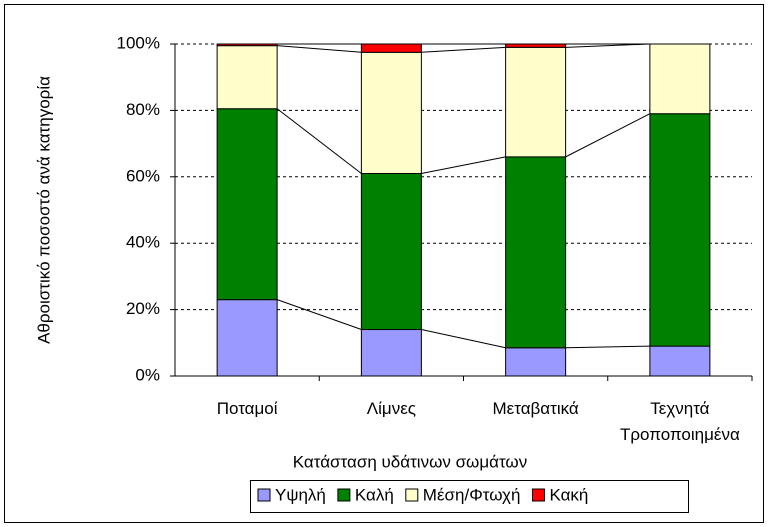 The width and height of the screenshot is (768, 527). What do you see at coordinates (43, 210) in the screenshot?
I see `y-axis-title: Αθροιστικό ποσοστό ανά κατηγορία` at bounding box center [43, 210].